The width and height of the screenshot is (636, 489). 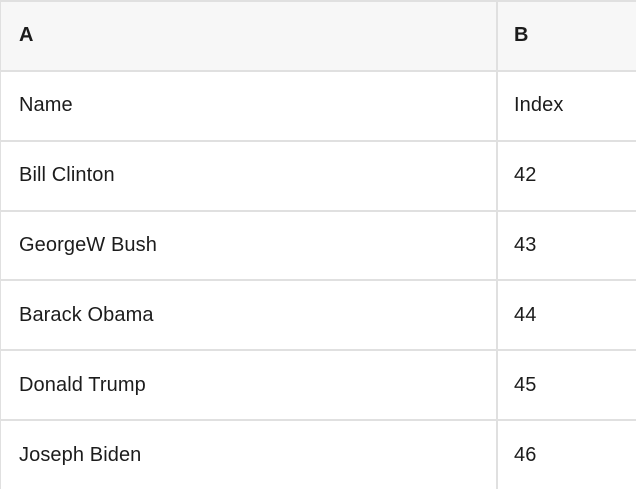 I want to click on cell-index: 42, so click(x=525, y=175).